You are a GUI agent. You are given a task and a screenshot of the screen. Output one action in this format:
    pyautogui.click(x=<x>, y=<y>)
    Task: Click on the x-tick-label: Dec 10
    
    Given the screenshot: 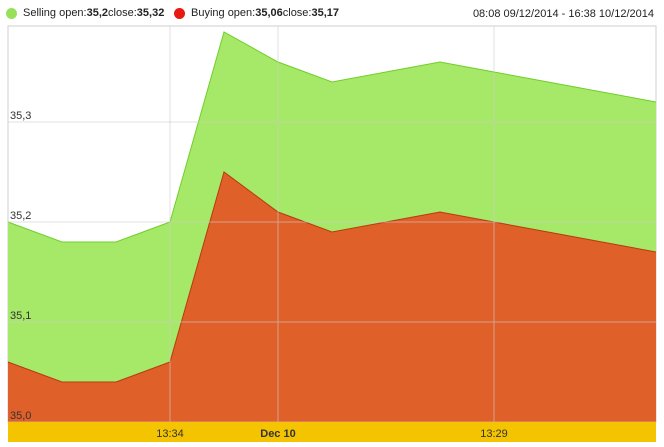 What is the action you would take?
    pyautogui.click(x=277, y=434)
    